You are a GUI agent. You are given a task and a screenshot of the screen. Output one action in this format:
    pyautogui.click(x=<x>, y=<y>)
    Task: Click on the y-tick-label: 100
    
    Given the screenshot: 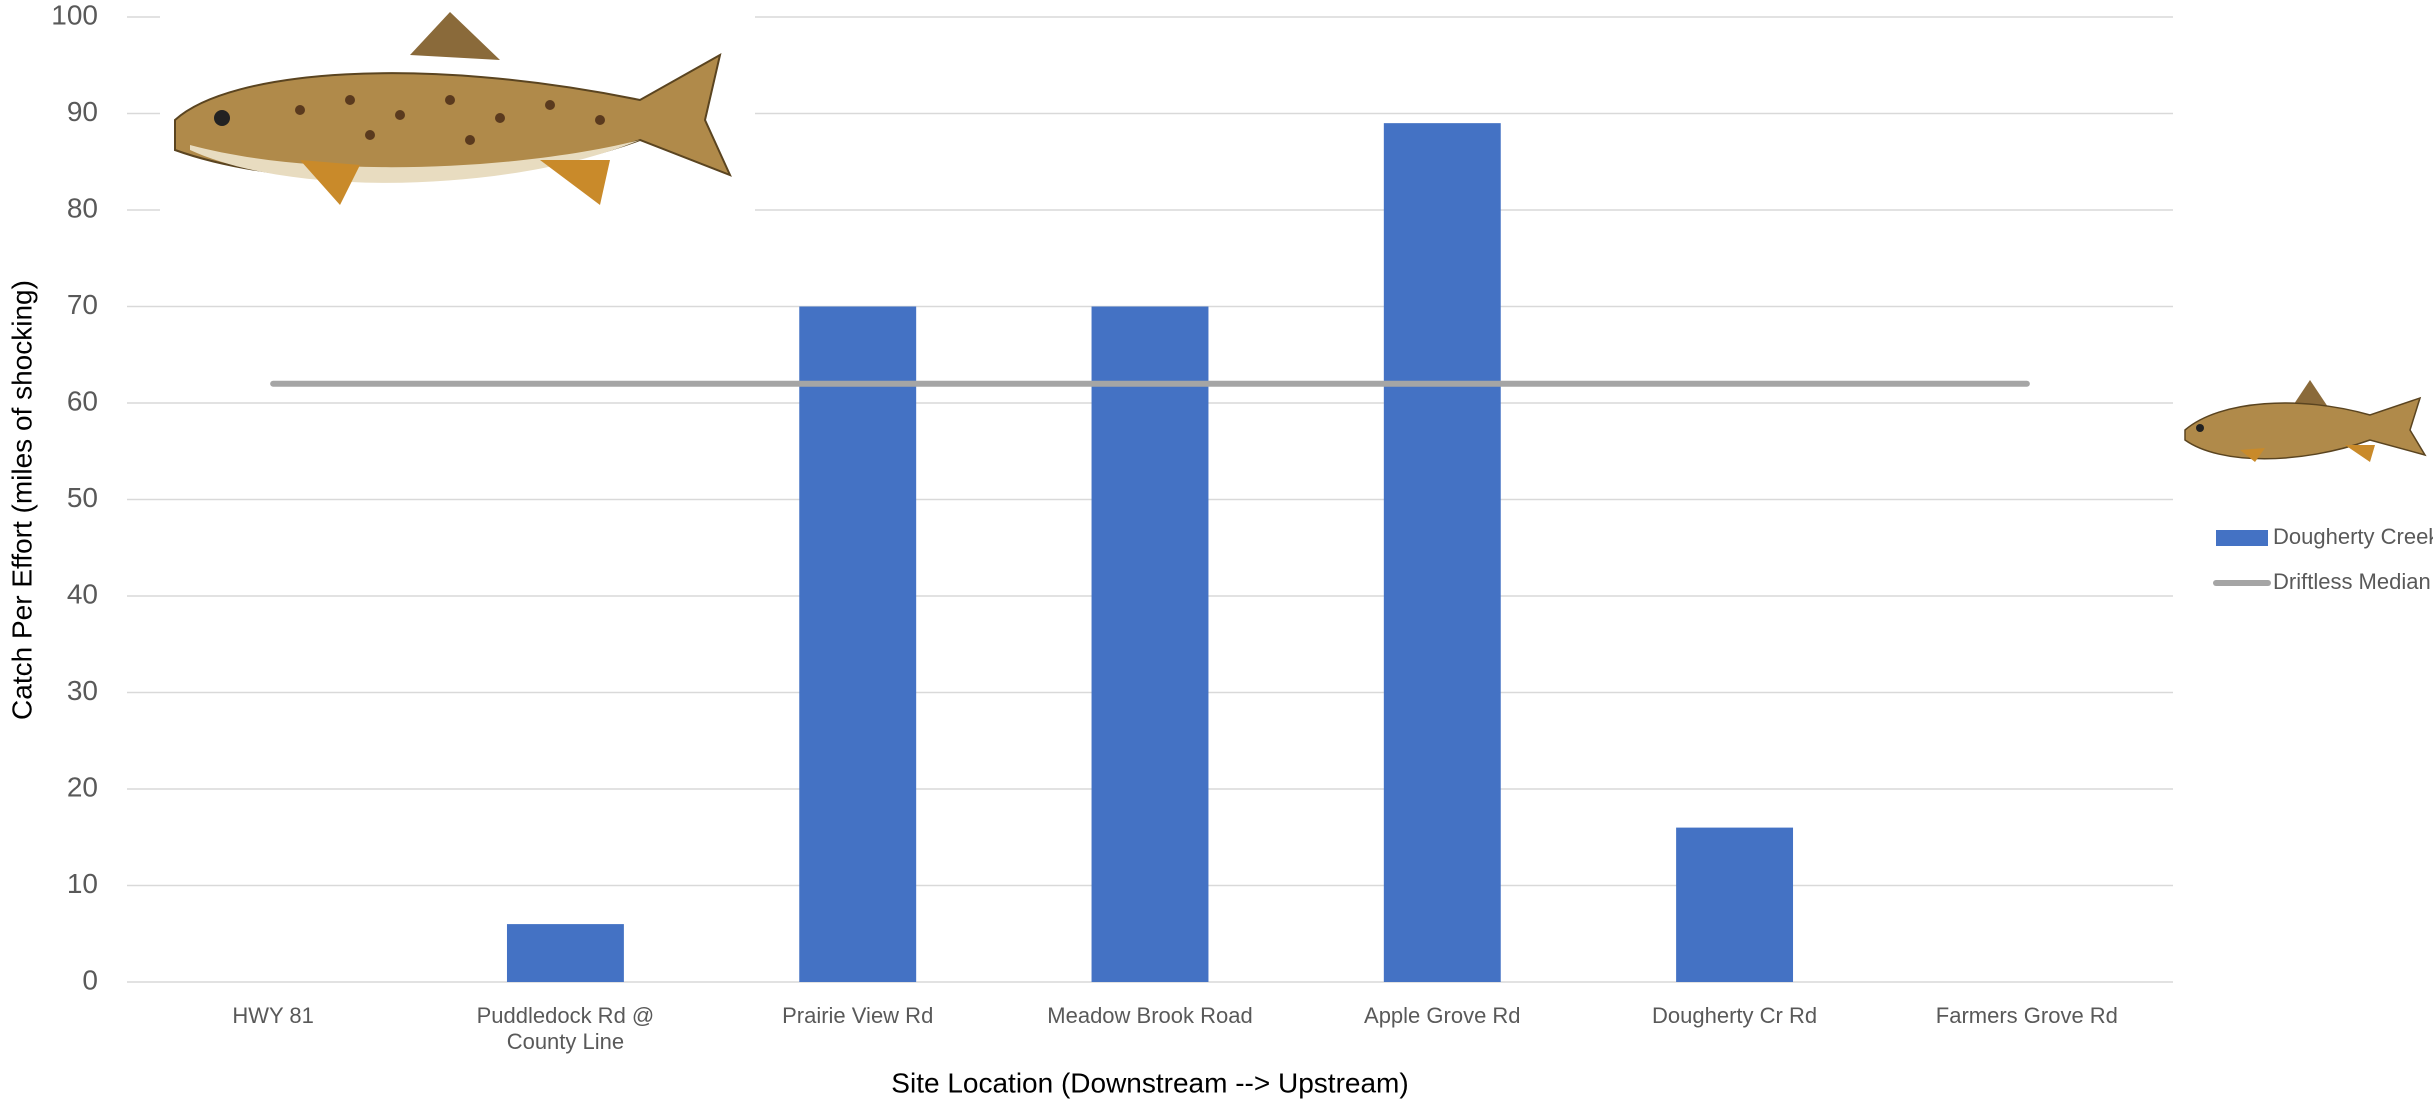 What is the action you would take?
    pyautogui.click(x=74, y=15)
    